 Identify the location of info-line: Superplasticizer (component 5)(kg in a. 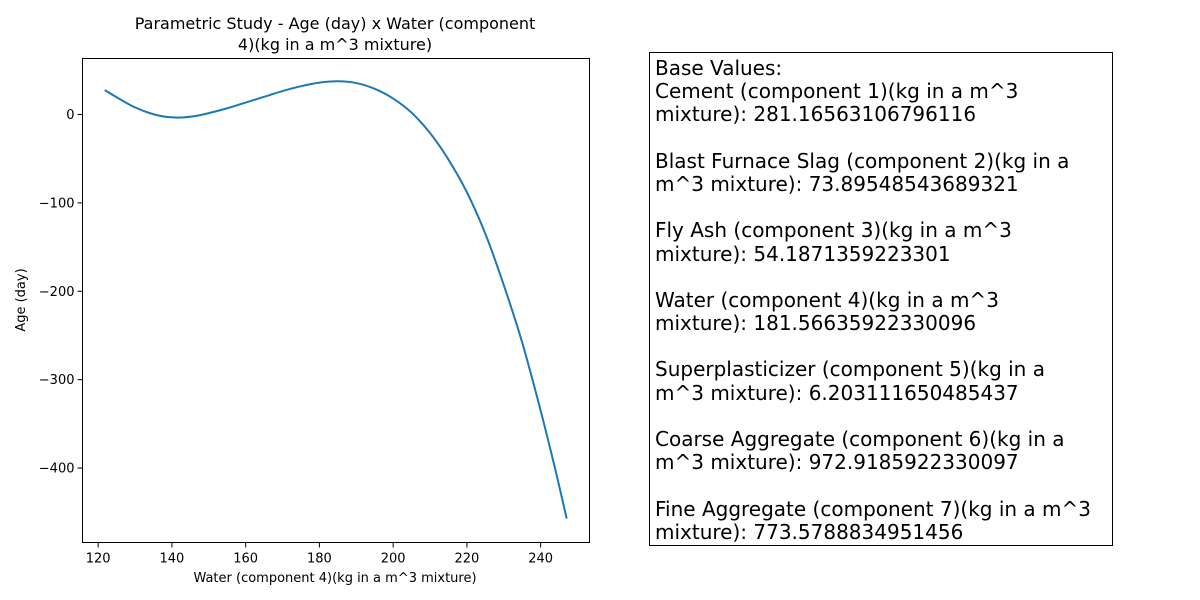
(850, 369).